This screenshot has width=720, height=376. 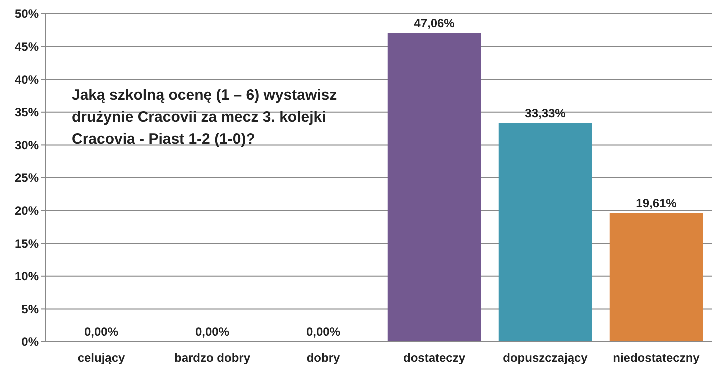 I want to click on y-tick-label: 50%, so click(x=27, y=14).